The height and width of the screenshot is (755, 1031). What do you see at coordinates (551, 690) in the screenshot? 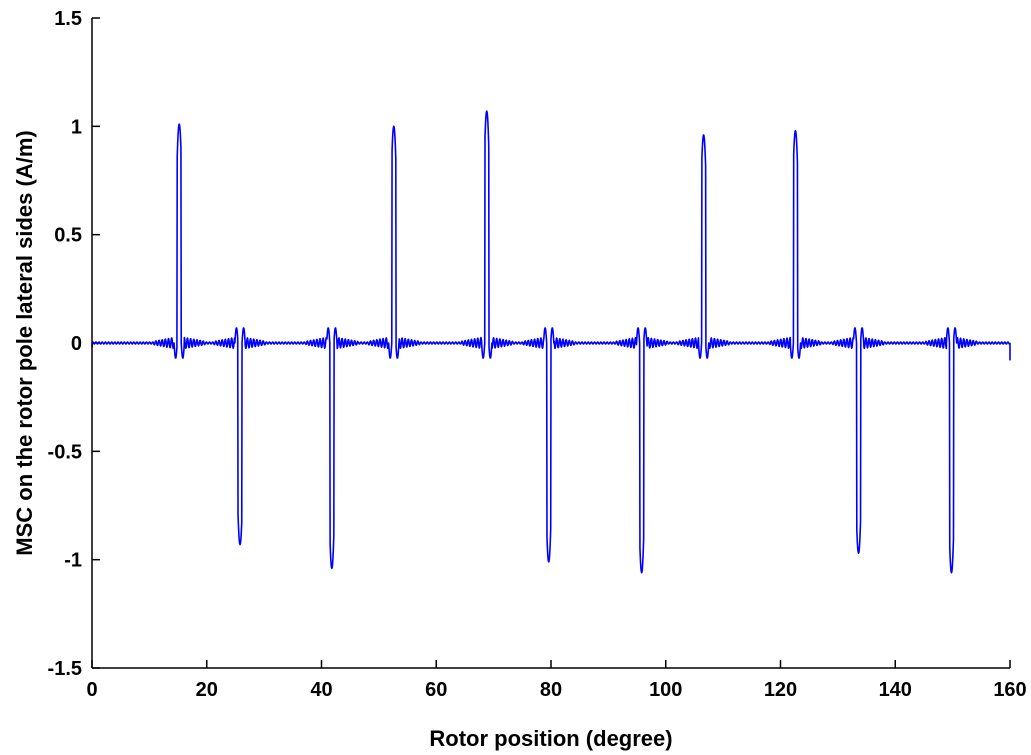
I see `x-tick-label: 80` at bounding box center [551, 690].